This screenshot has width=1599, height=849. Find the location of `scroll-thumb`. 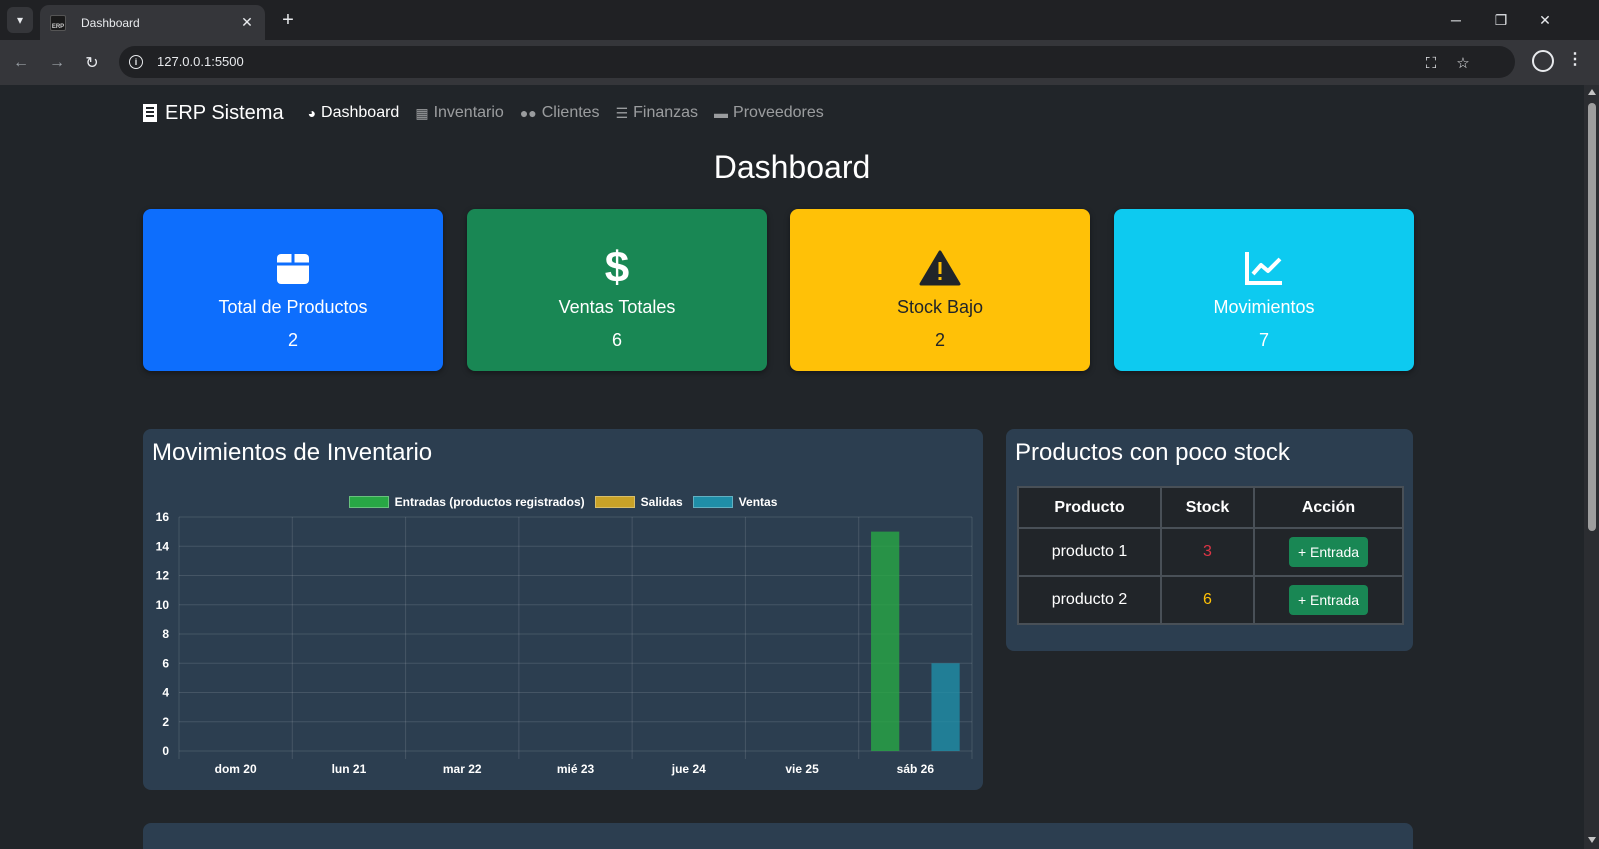

scroll-thumb is located at coordinates (1592, 317).